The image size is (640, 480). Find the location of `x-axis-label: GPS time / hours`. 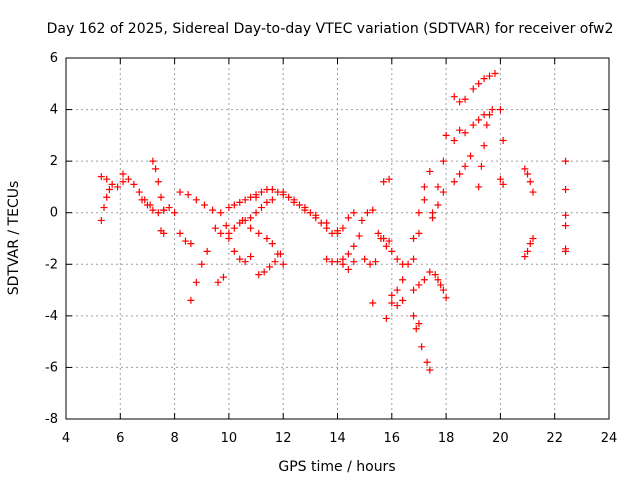

x-axis-label: GPS time / hours is located at coordinates (336, 467).